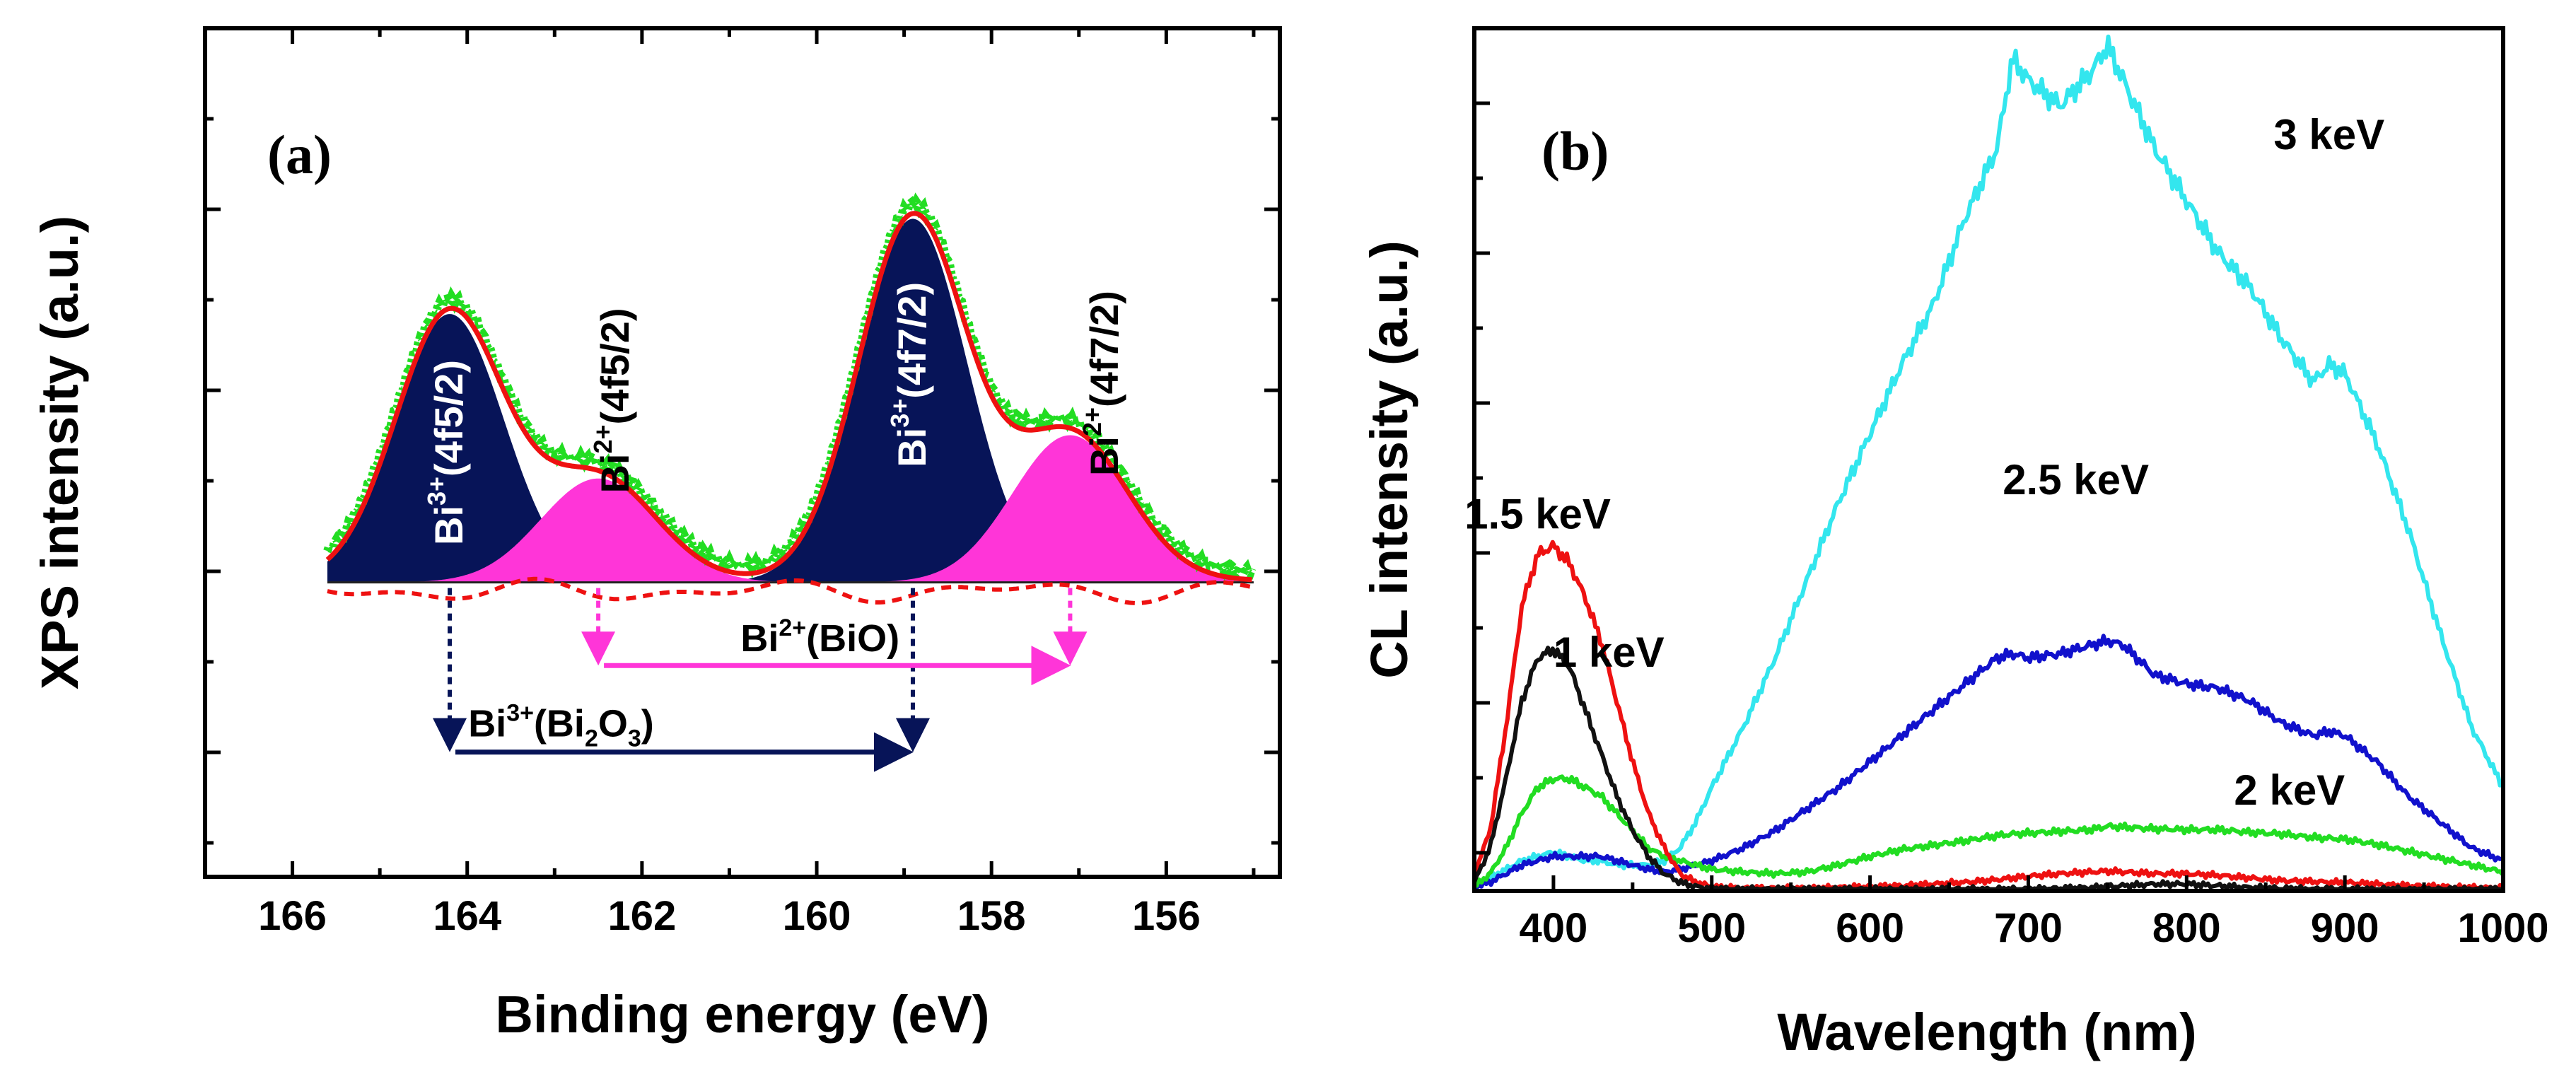 The width and height of the screenshot is (2576, 1067). I want to click on series-label: 2.5 keV, so click(2076, 479).